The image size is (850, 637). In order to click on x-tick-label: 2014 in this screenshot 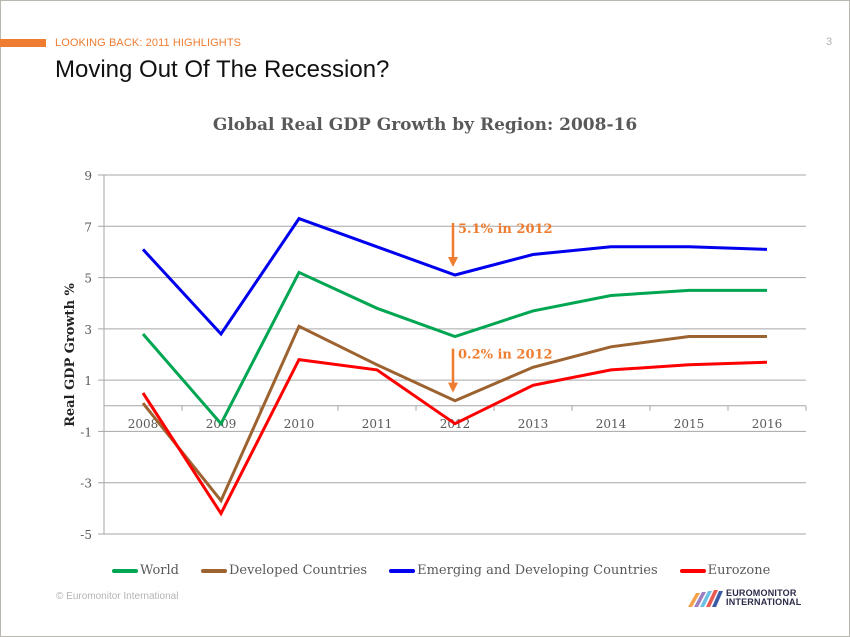, I will do `click(611, 424)`.